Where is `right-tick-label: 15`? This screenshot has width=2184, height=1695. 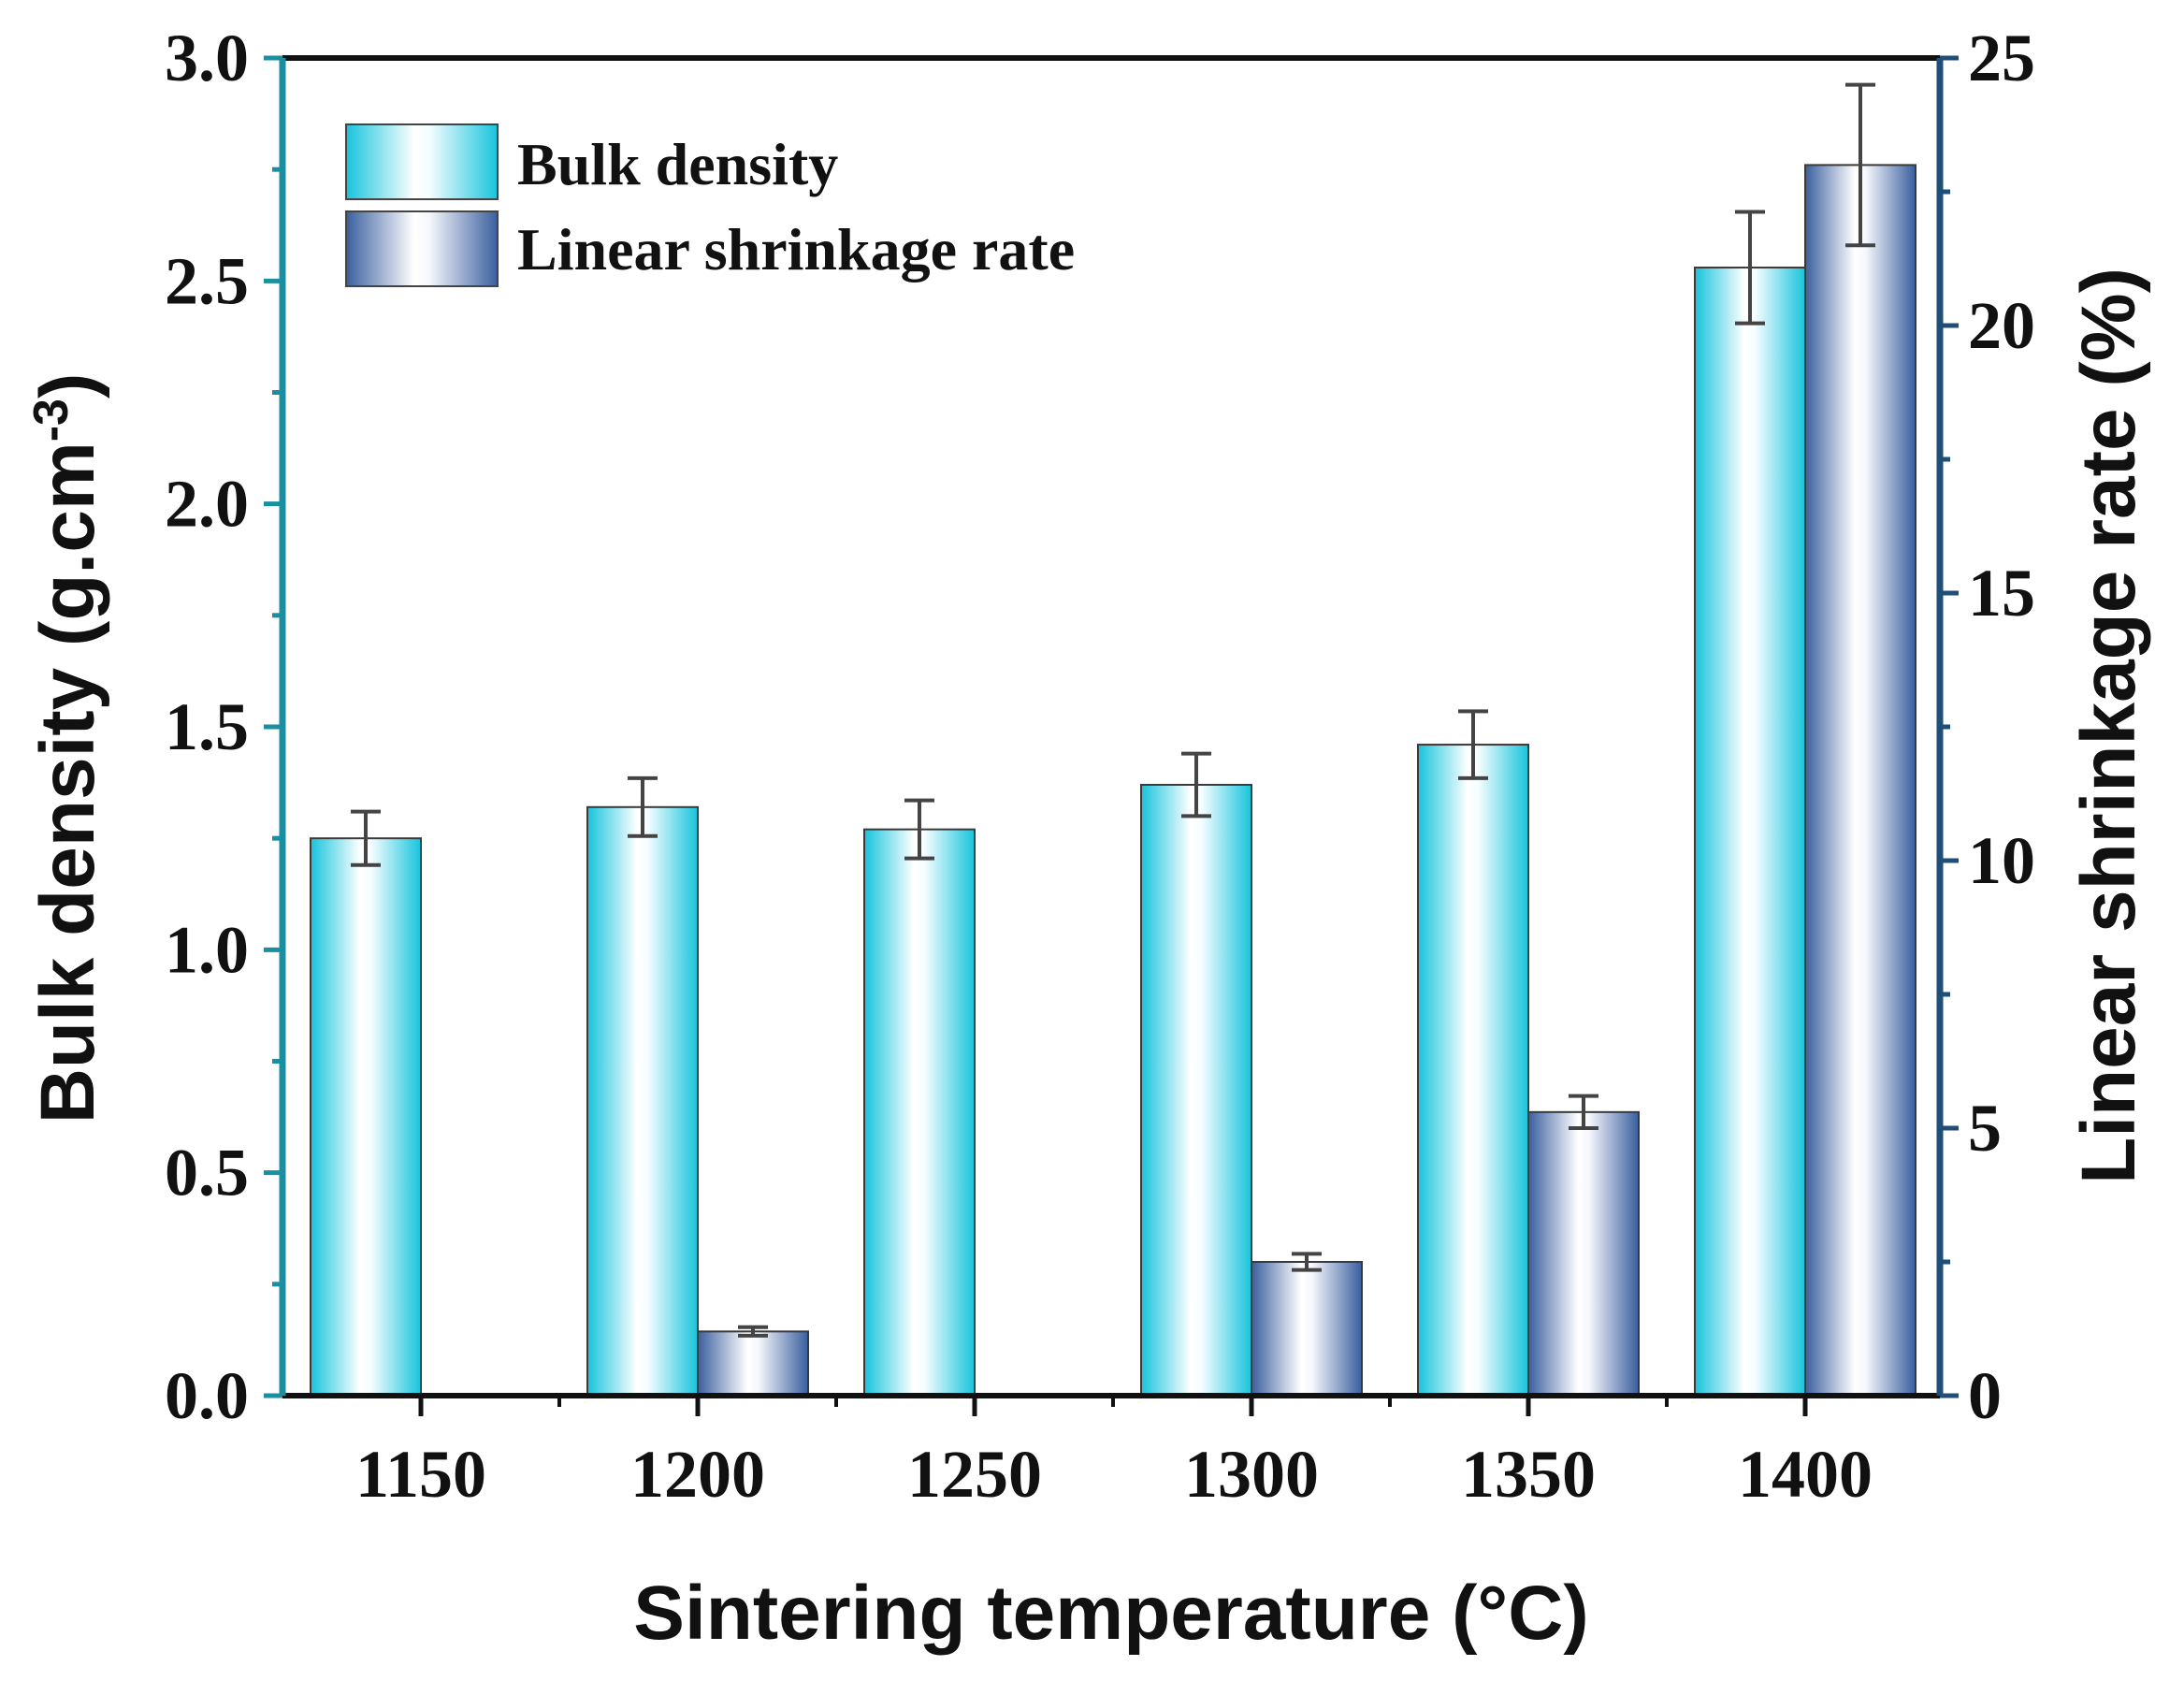
right-tick-label: 15 is located at coordinates (2001, 593).